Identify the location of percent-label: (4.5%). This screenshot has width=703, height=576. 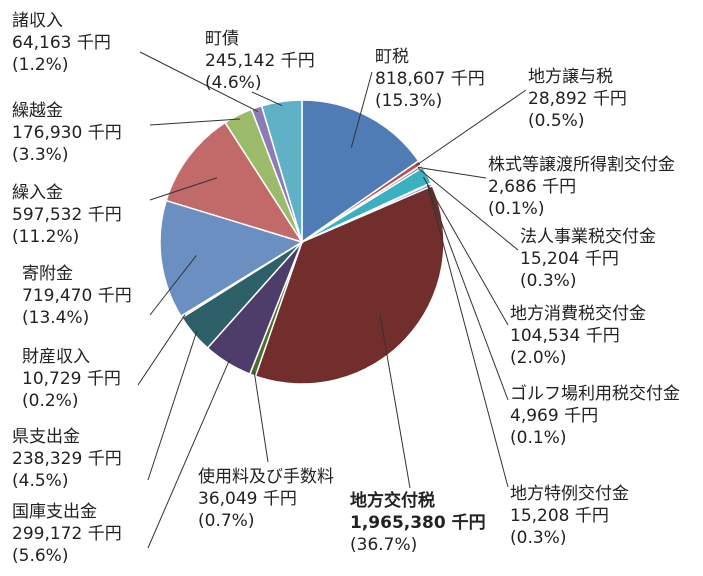
(40, 481).